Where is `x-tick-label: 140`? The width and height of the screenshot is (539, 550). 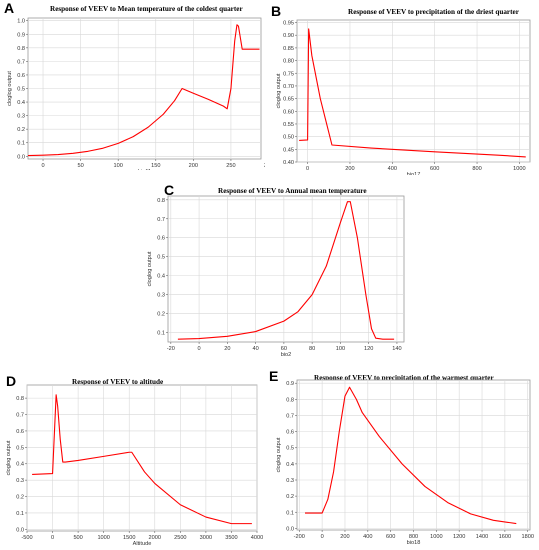 x-tick-label: 140 is located at coordinates (396, 349).